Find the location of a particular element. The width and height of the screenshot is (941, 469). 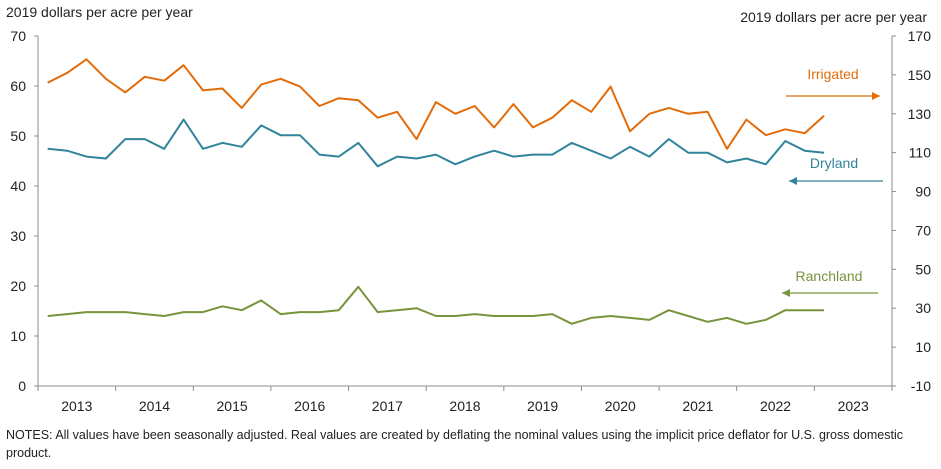

x-tick-label: 2023 is located at coordinates (853, 406).